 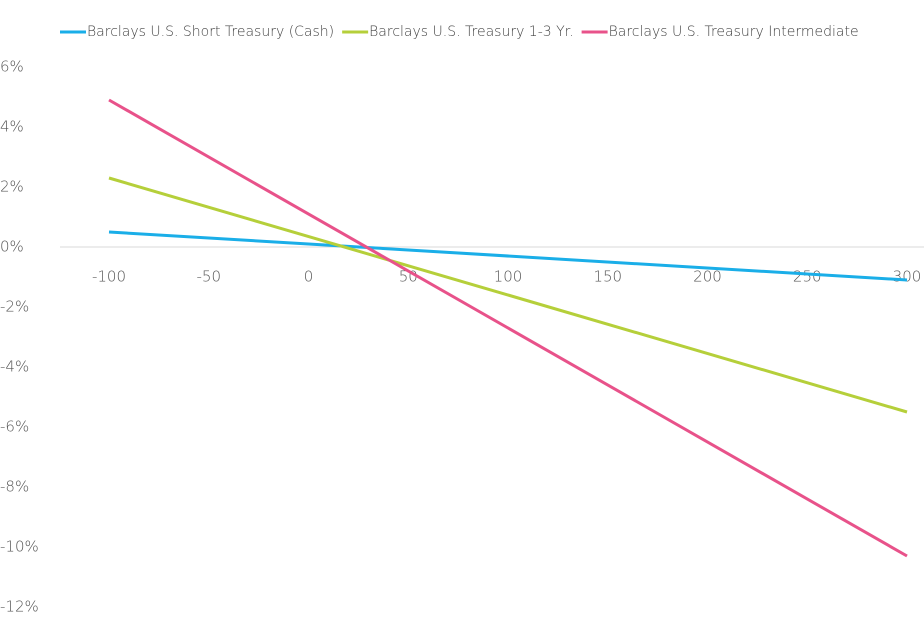 What do you see at coordinates (508, 277) in the screenshot?
I see `x-tick-label: 100` at bounding box center [508, 277].